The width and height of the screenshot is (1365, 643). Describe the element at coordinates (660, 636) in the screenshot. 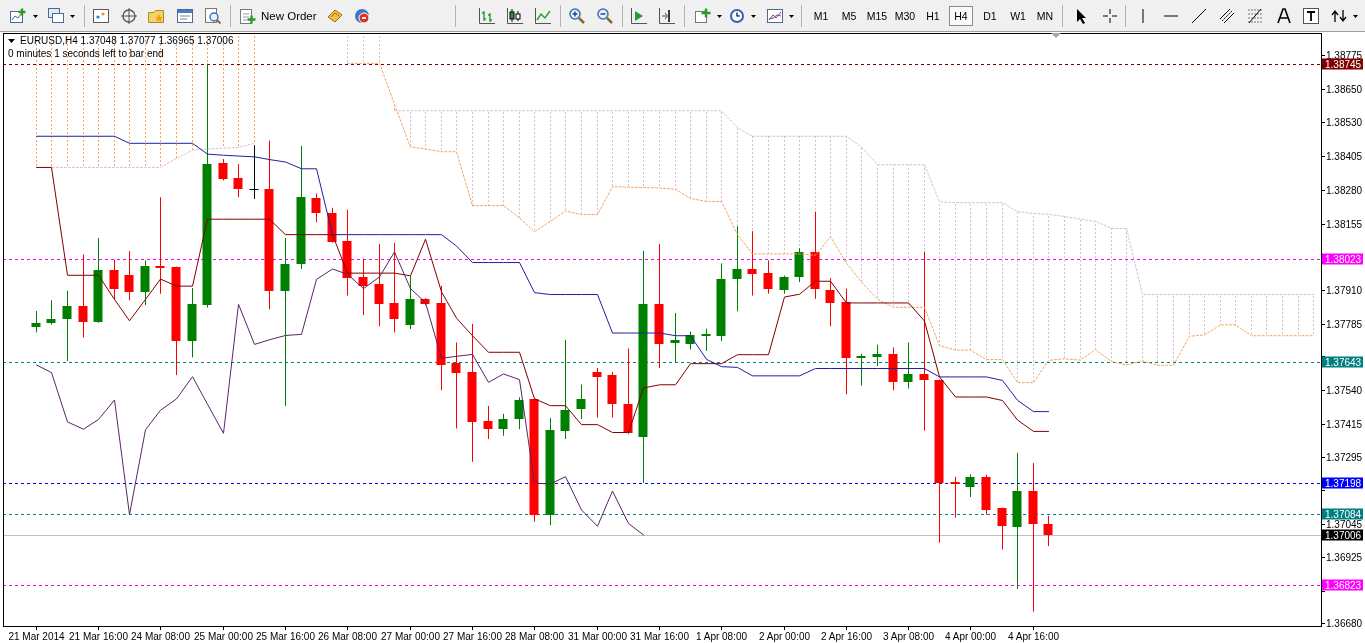

I see `x-tick-label: 31 Mar 16:00` at that location.